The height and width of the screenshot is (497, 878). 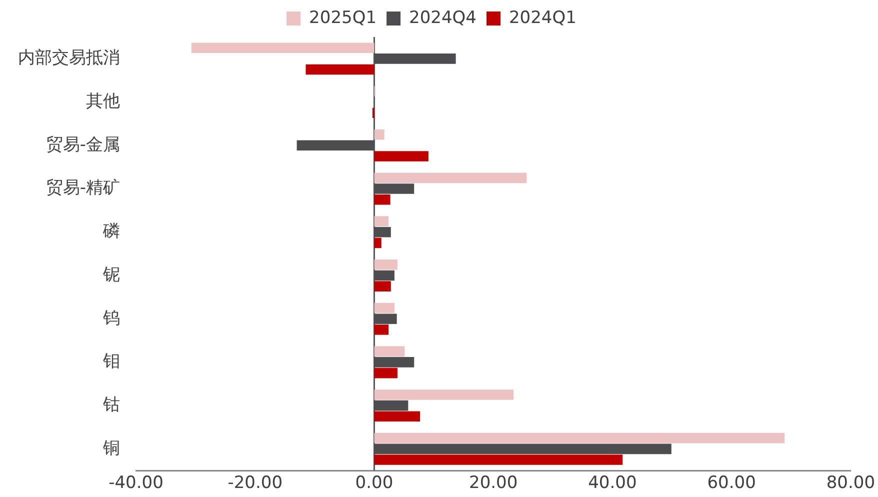 What do you see at coordinates (136, 483) in the screenshot?
I see `x-tick-label: -40.00` at bounding box center [136, 483].